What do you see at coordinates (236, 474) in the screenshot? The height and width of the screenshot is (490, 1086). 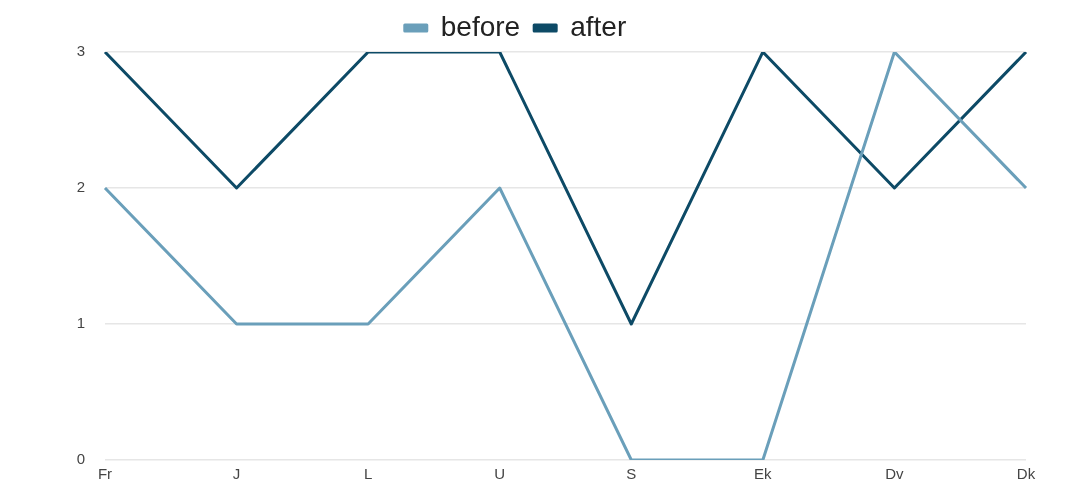 I see `x-tick-label: J` at bounding box center [236, 474].